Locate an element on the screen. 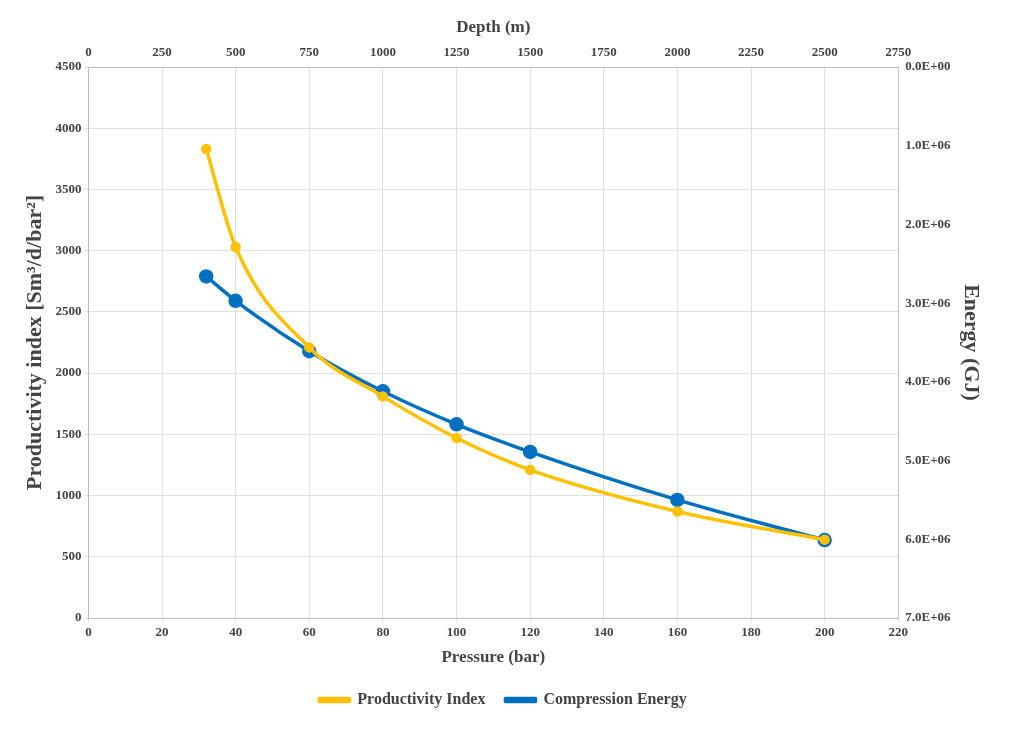 Image resolution: width=1009 pixels, height=736 pixels. y2-tick-label: 5.0E+06 is located at coordinates (928, 459).